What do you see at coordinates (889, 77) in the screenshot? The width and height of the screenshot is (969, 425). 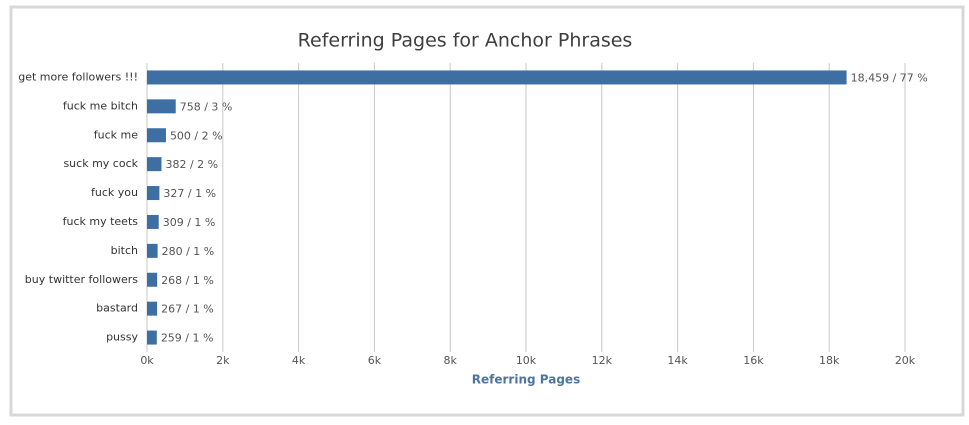 I see `data-label: 18,459 / 77 %` at bounding box center [889, 77].